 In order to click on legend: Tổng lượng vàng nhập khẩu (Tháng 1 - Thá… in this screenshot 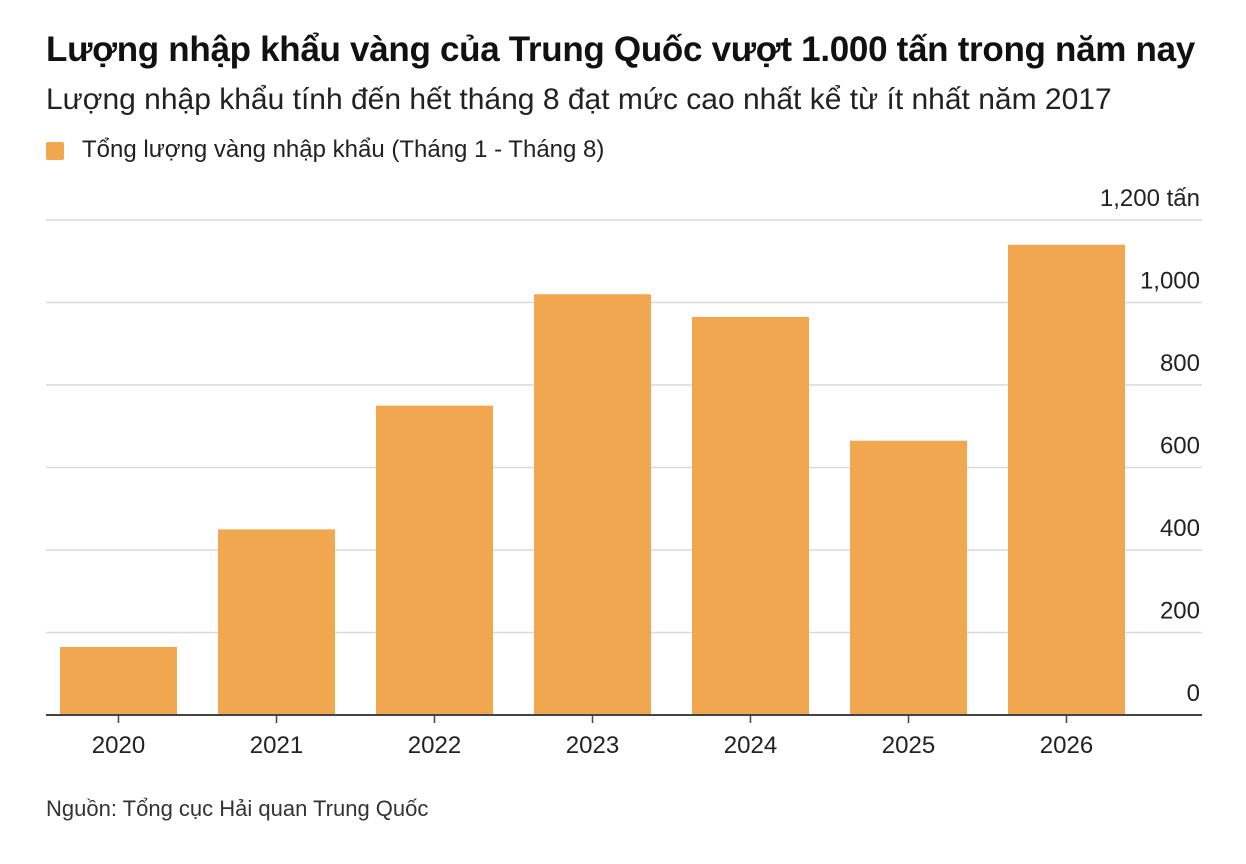, I will do `click(325, 150)`.